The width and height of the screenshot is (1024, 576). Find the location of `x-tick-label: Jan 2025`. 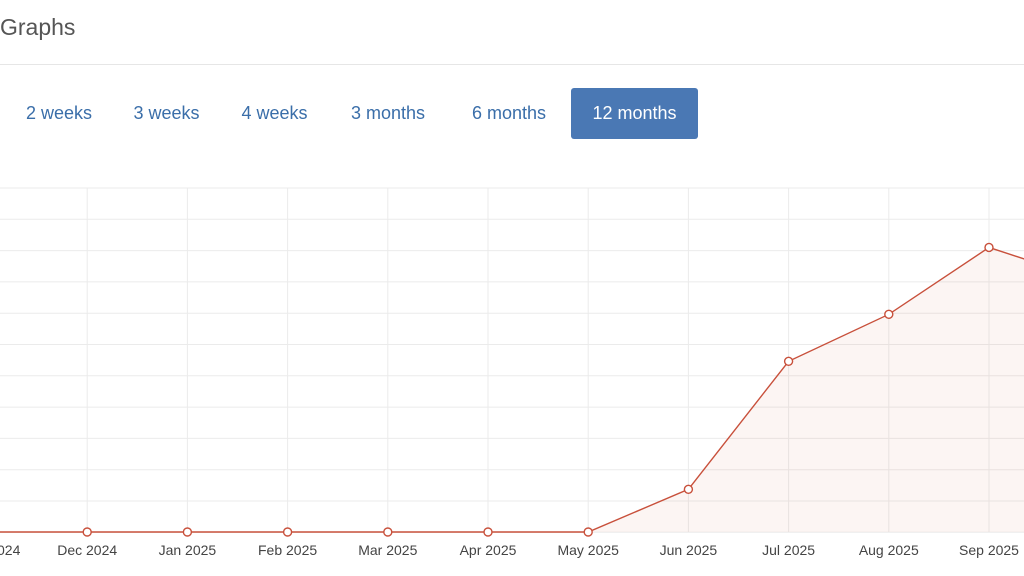

x-tick-label: Jan 2025 is located at coordinates (188, 550).